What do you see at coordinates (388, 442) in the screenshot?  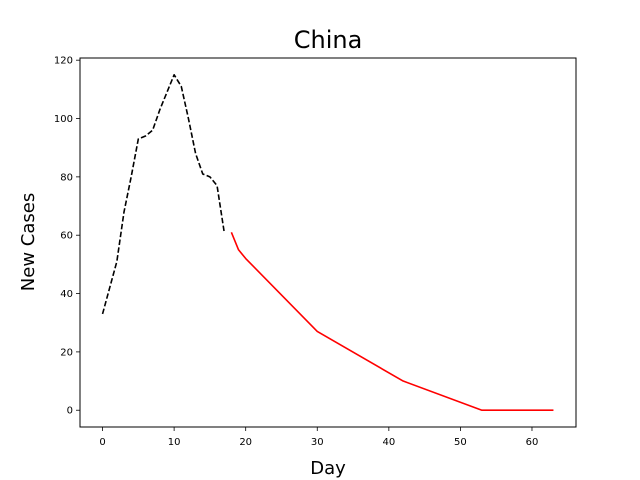 I see `x-tick-label: 40` at bounding box center [388, 442].